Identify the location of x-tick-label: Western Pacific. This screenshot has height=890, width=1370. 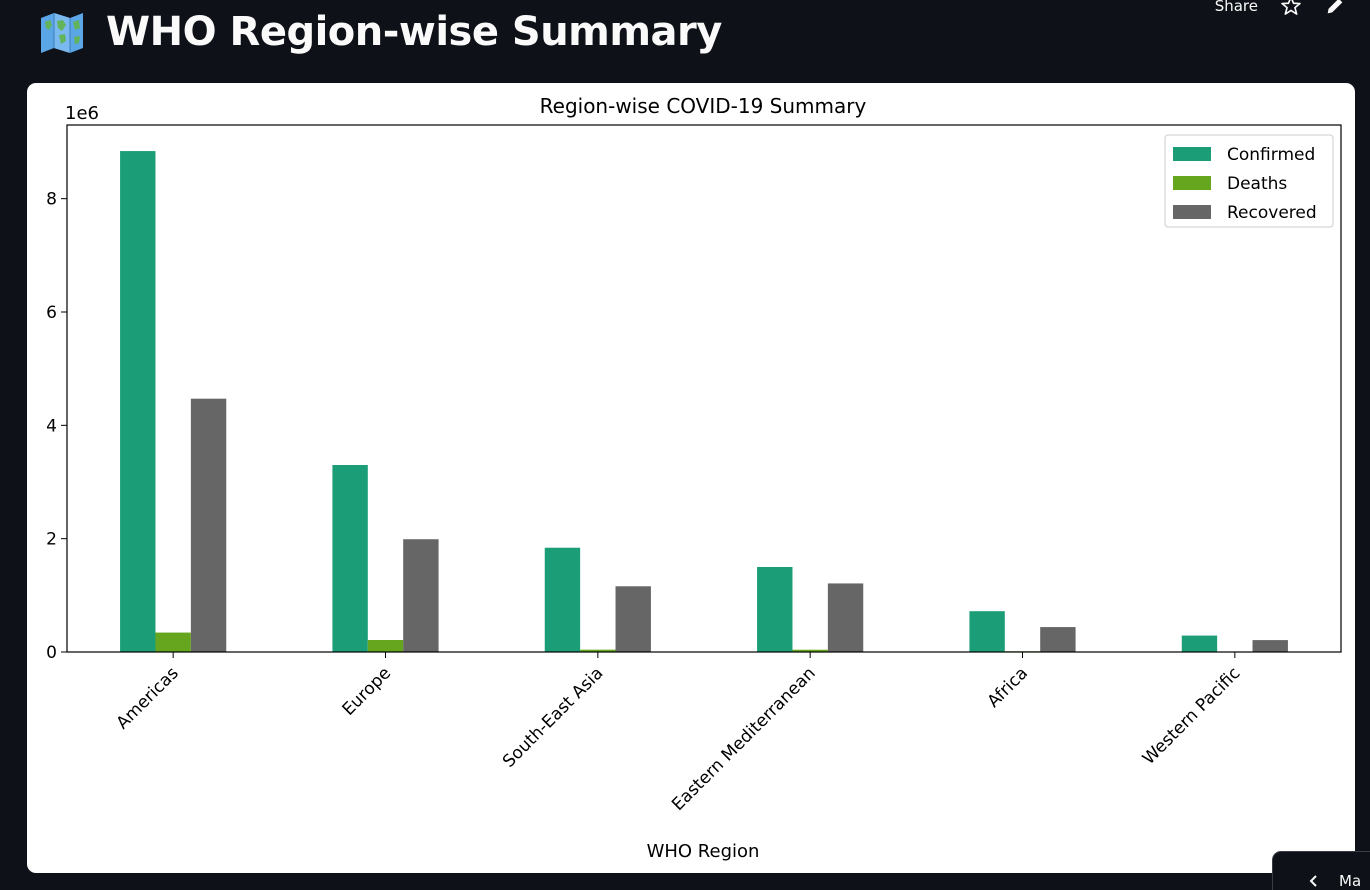
(1191, 715).